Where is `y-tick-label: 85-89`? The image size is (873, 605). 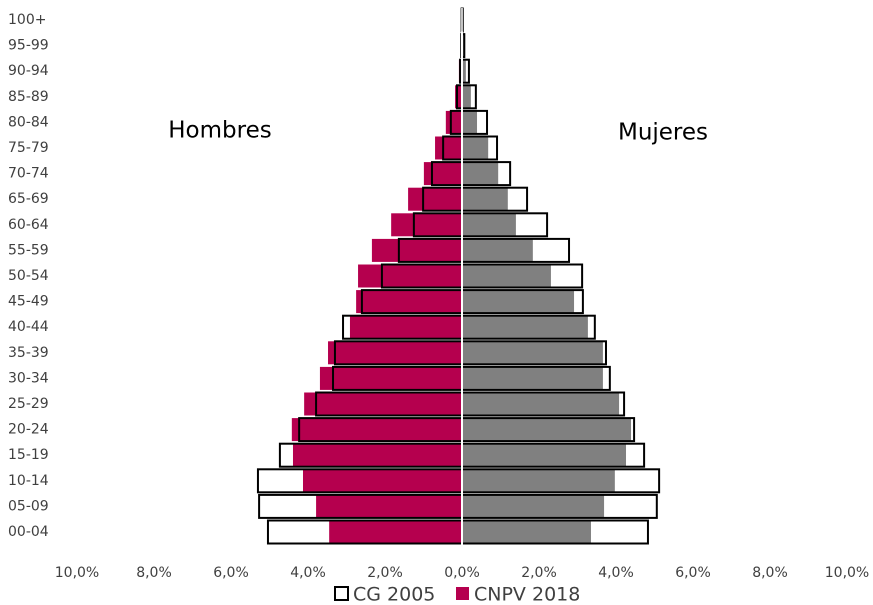
y-tick-label: 85-89 is located at coordinates (28, 97).